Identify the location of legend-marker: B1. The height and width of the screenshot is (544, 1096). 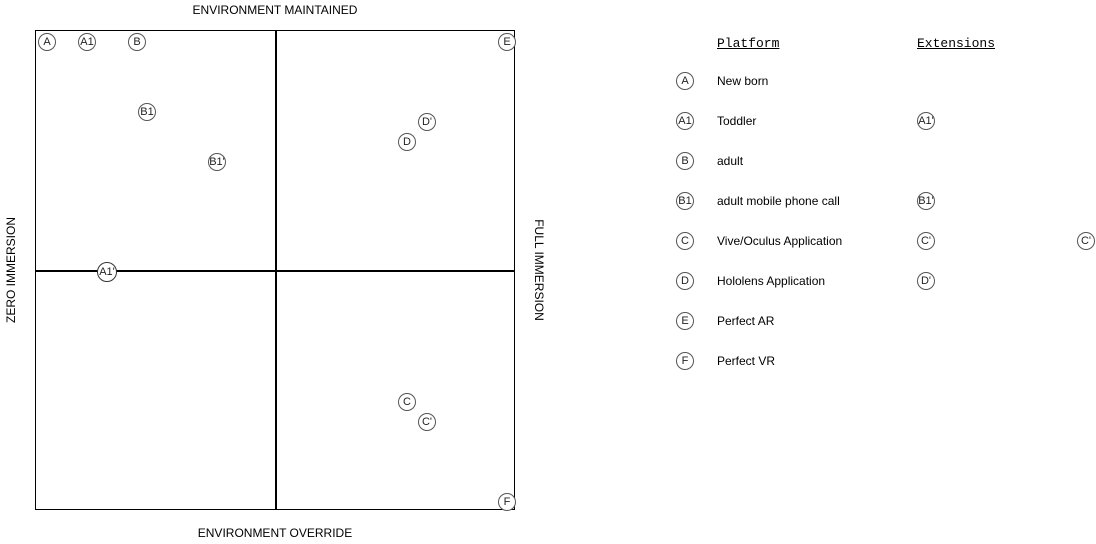
(685, 201).